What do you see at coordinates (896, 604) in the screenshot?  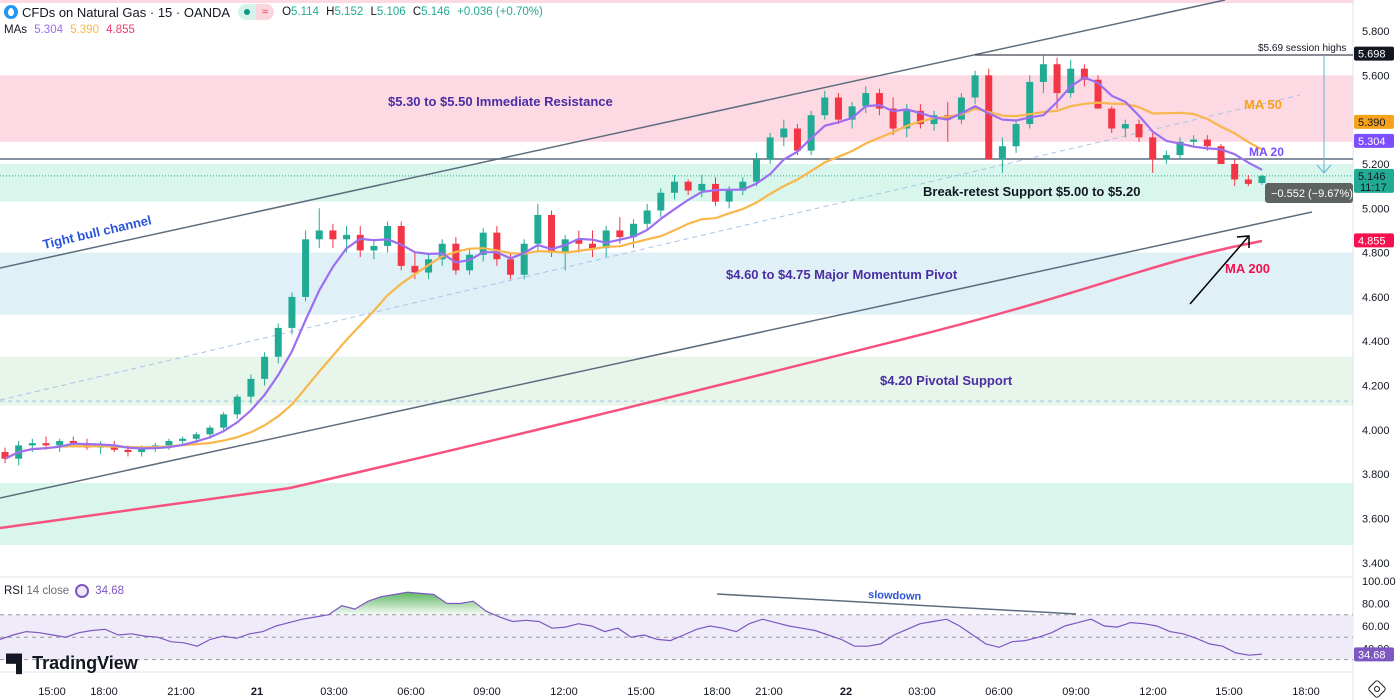 I see `slowdown-line` at bounding box center [896, 604].